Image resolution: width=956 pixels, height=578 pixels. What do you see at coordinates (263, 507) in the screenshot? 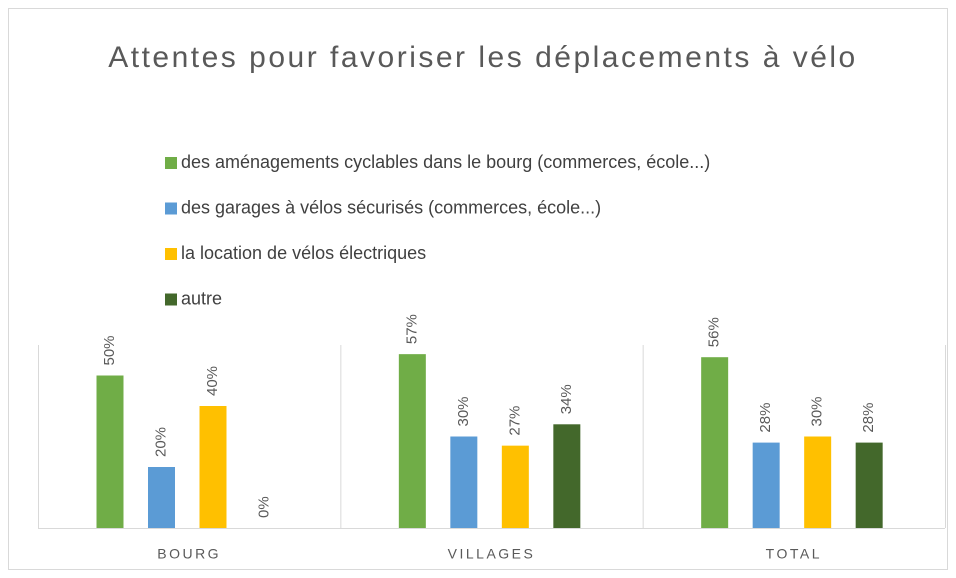
I see `data-label: 0%` at bounding box center [263, 507].